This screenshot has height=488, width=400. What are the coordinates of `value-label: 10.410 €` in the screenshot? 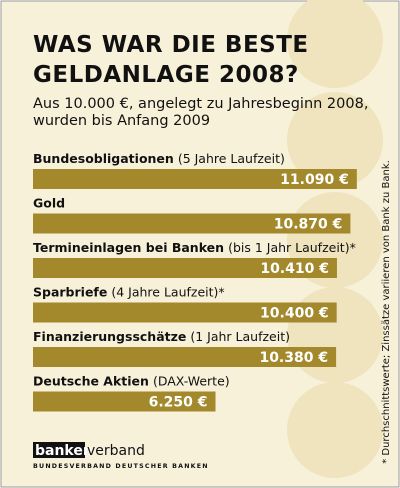 It's located at (294, 269).